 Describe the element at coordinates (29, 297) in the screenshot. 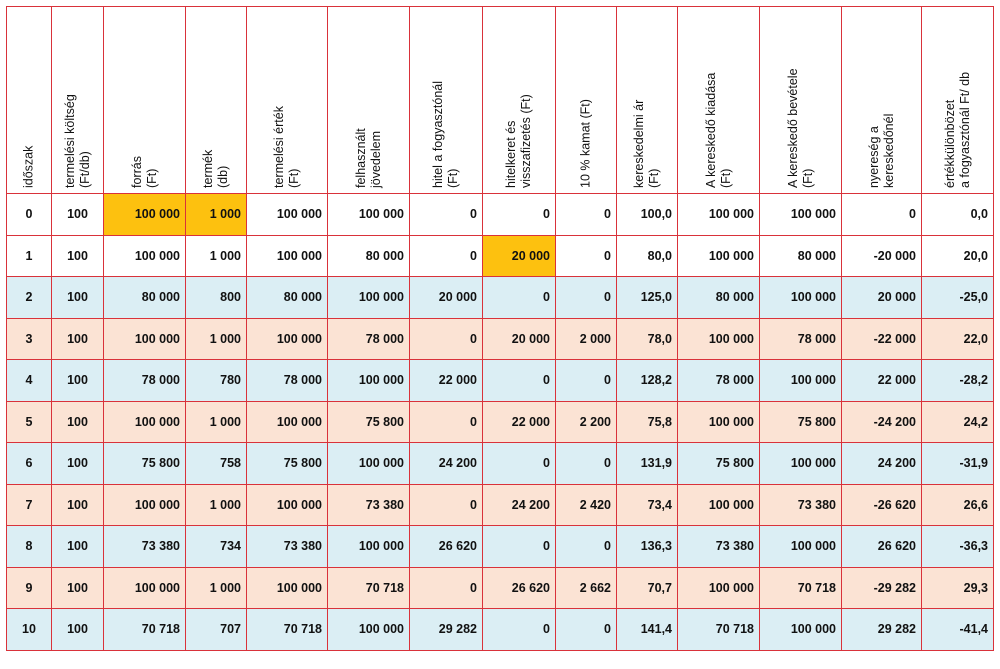

I see `table-cell: 2` at that location.